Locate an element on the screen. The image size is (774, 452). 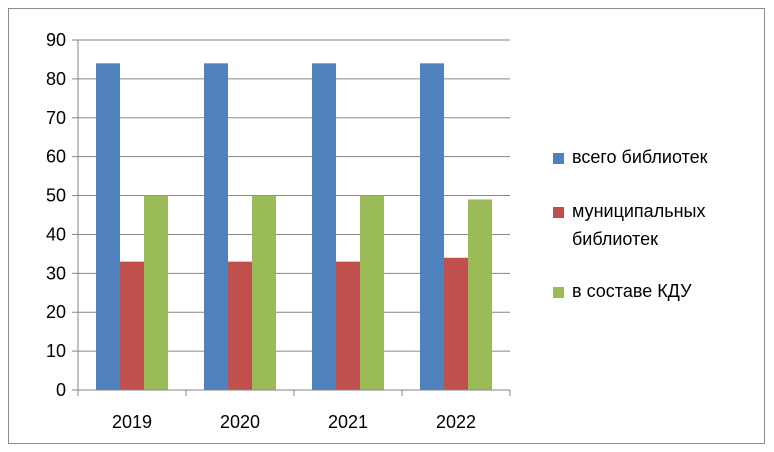
legend-label-3: в составе КДУ is located at coordinates (632, 291).